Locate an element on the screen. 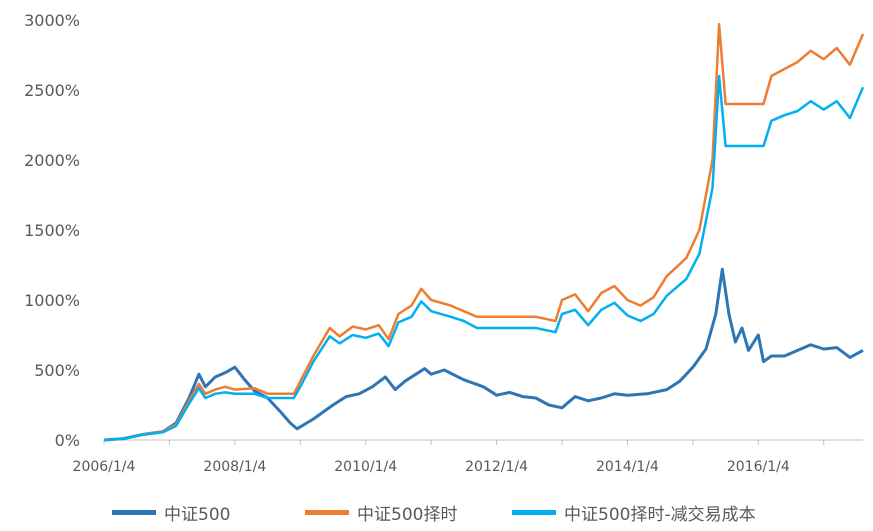 This screenshot has height=531, width=873. y-tick-label: 0% is located at coordinates (67, 440).